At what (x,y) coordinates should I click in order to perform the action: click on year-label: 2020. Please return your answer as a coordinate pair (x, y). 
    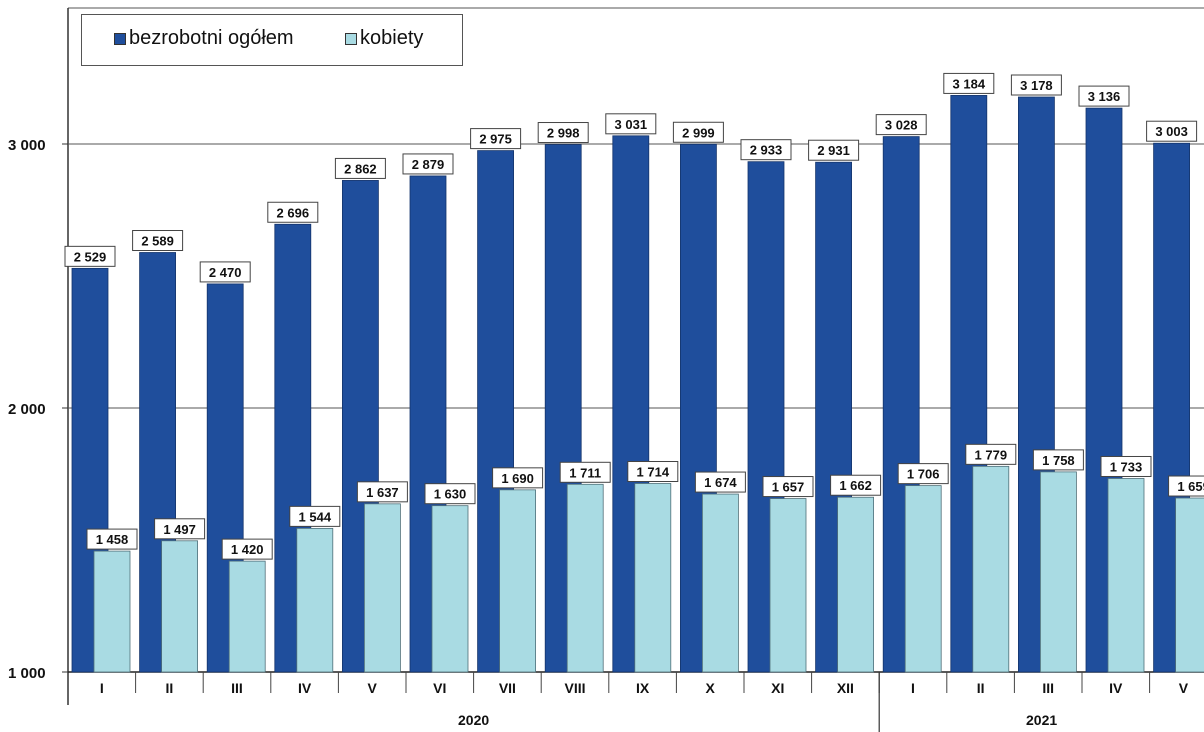
    Looking at the image, I should click on (473, 720).